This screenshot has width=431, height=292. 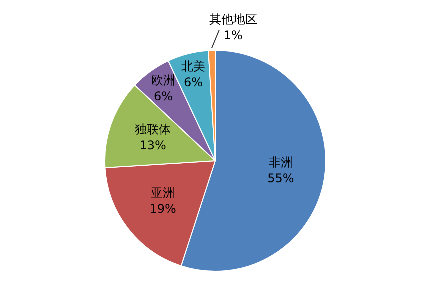 What do you see at coordinates (163, 209) in the screenshot?
I see `data-label: 19%` at bounding box center [163, 209].